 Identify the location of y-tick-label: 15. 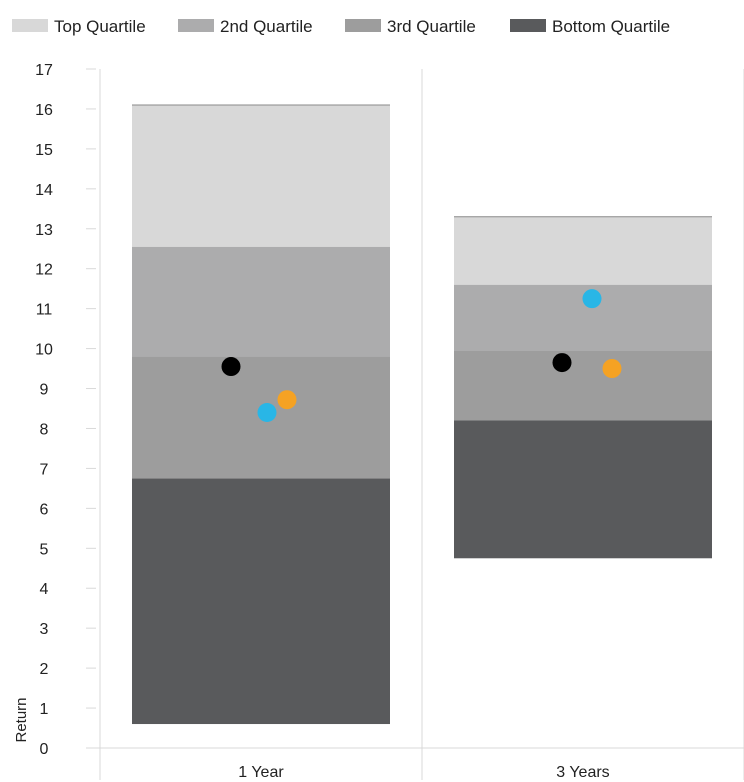
(44, 150).